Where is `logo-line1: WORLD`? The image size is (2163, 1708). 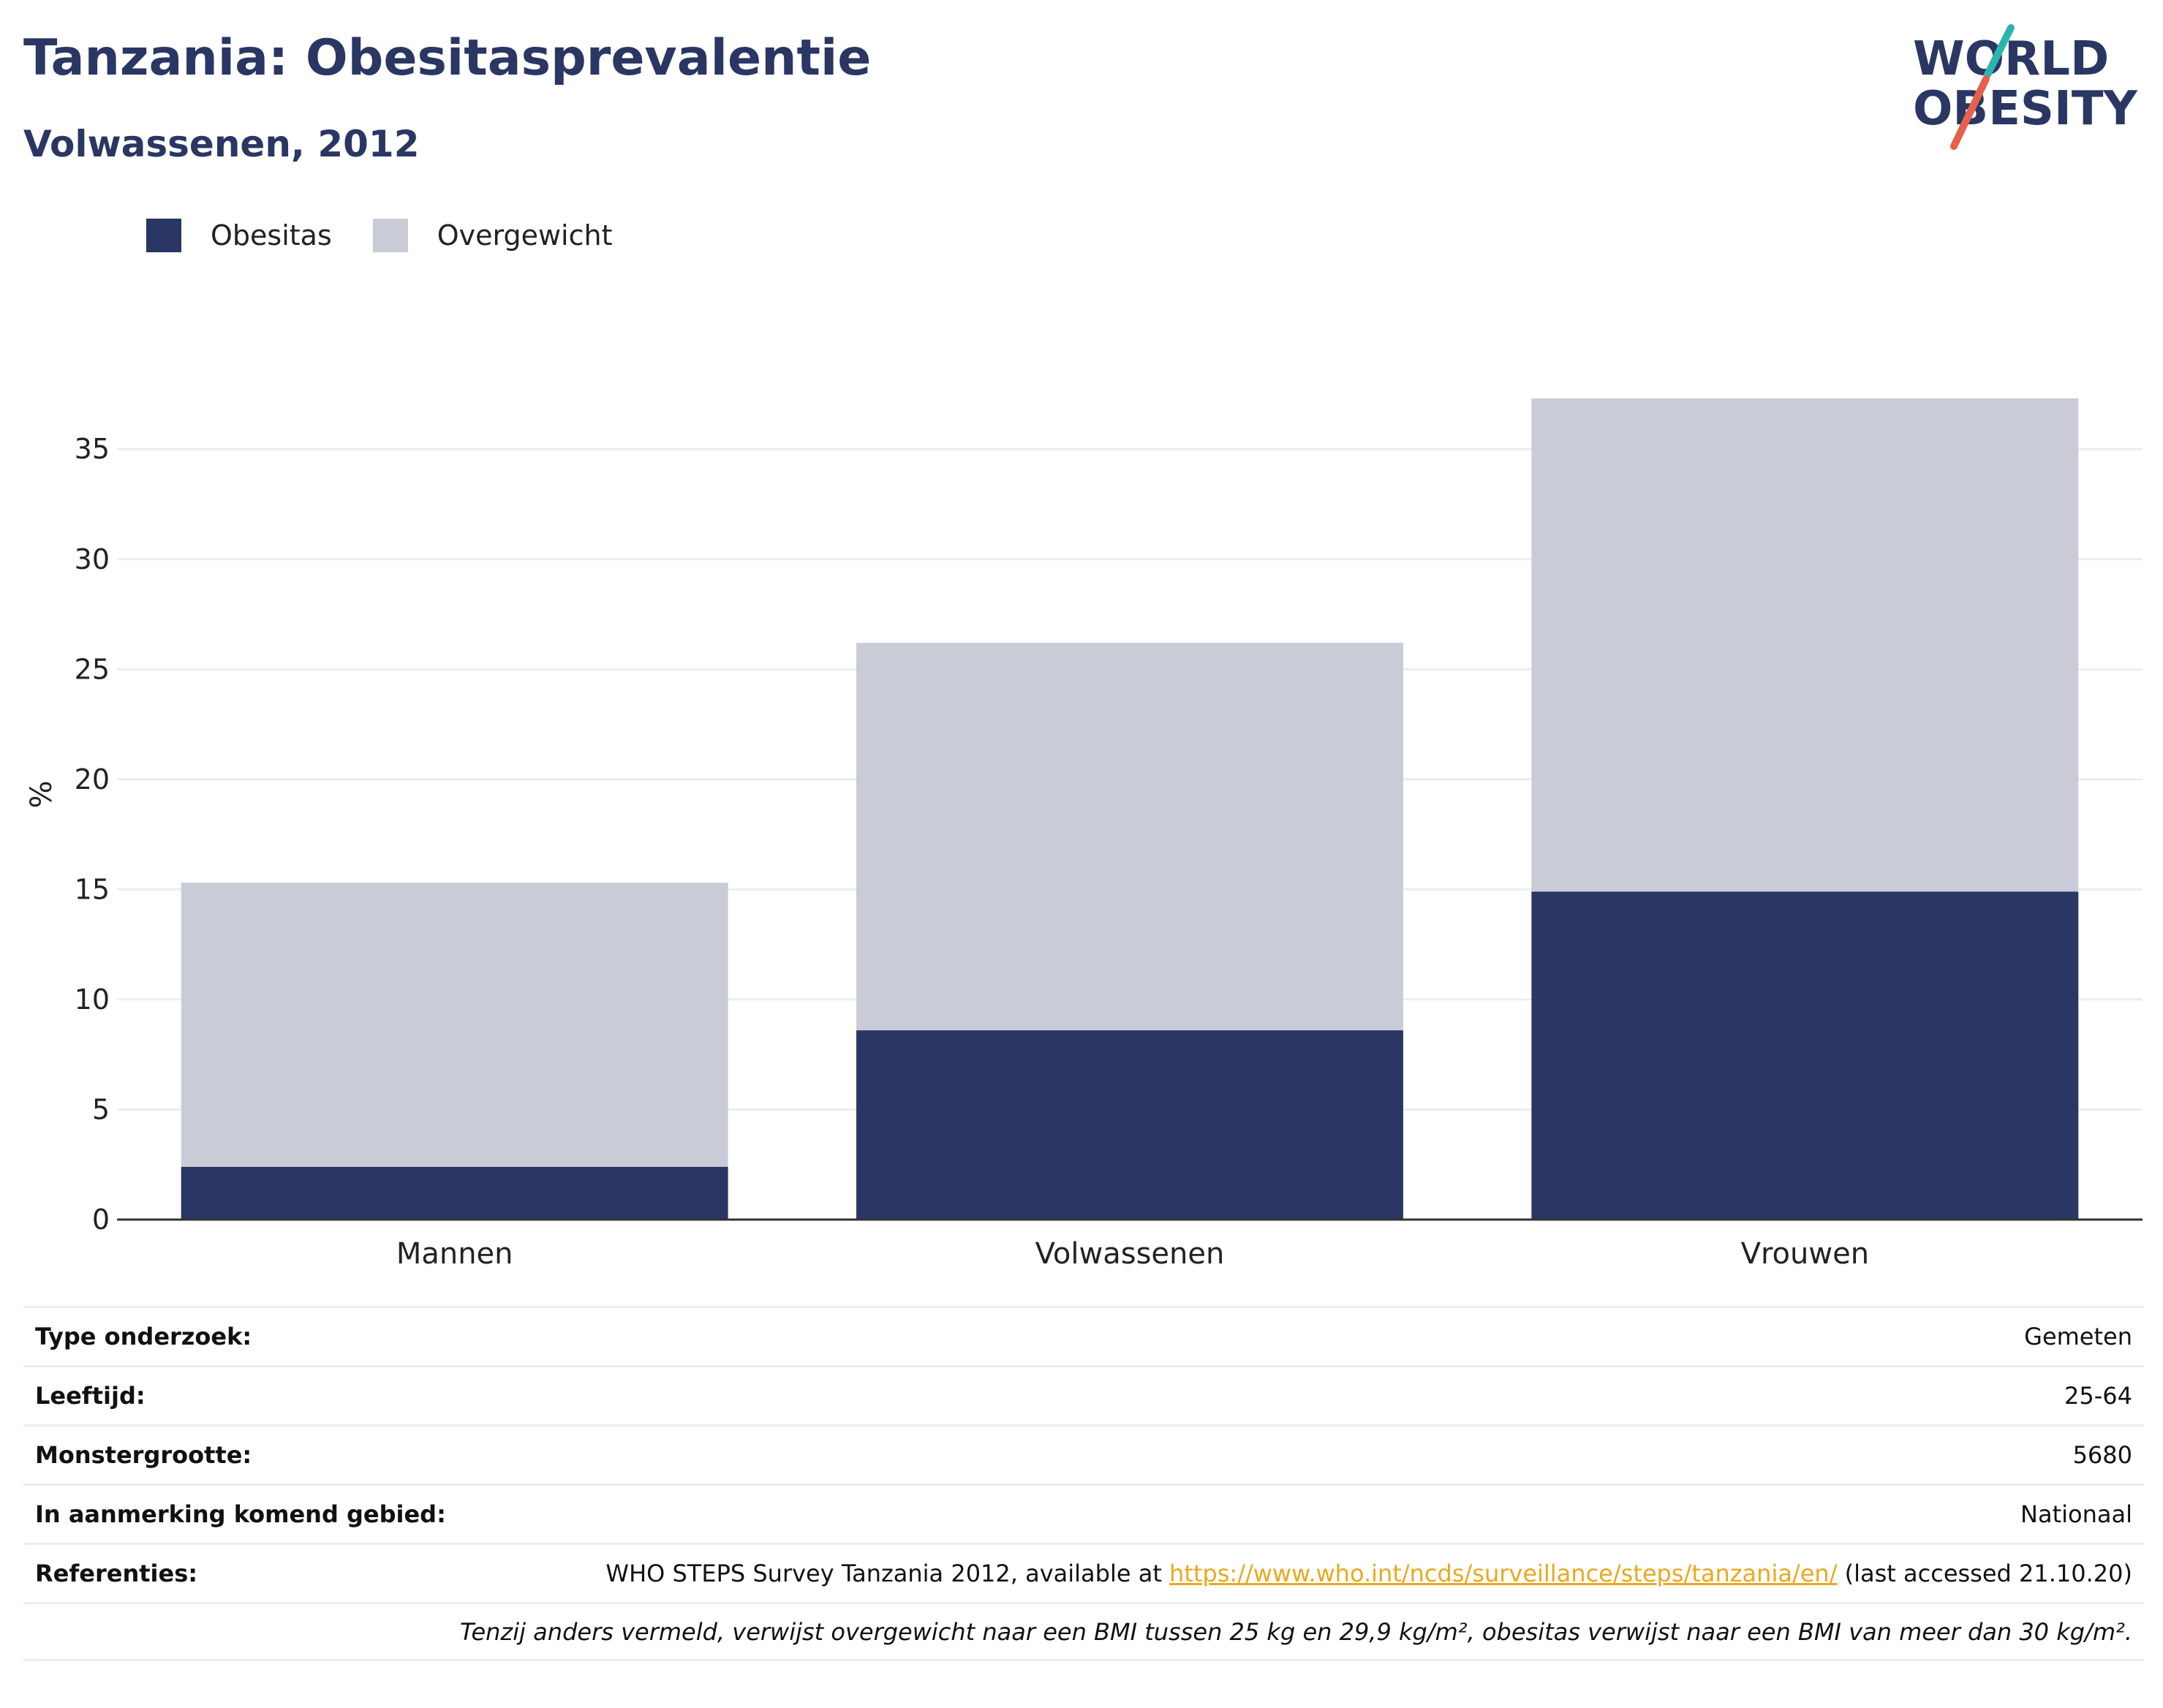
logo-line1: WORLD is located at coordinates (2011, 59).